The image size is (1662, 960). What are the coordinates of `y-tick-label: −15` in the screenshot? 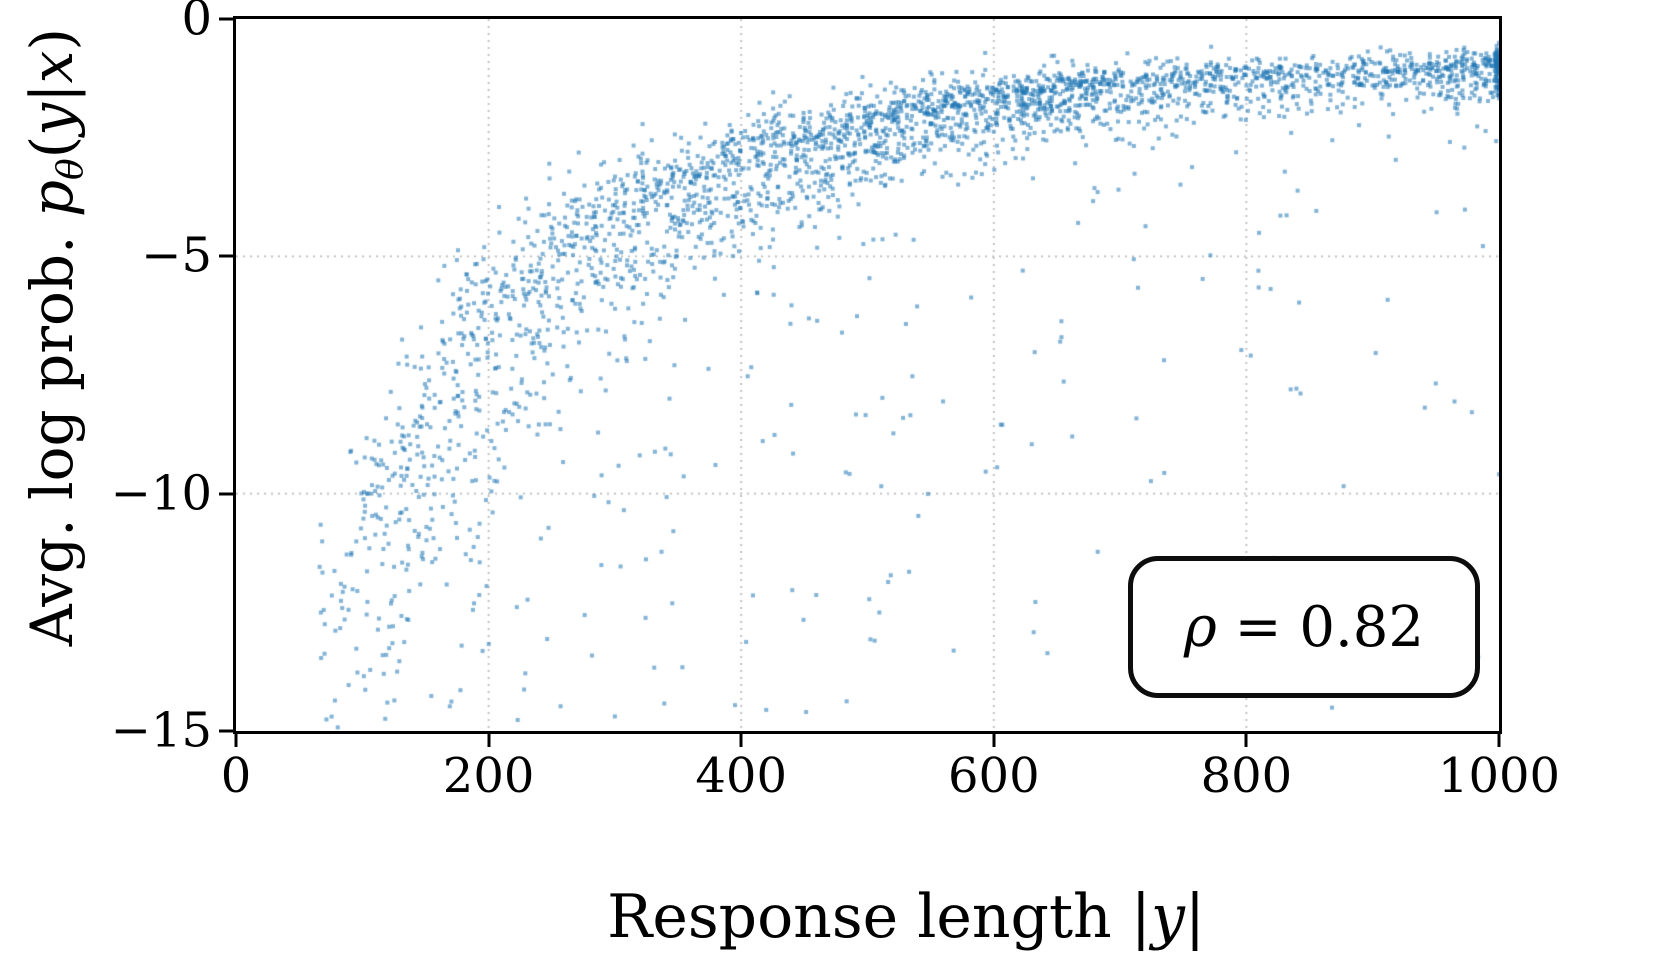 It's located at (161, 730).